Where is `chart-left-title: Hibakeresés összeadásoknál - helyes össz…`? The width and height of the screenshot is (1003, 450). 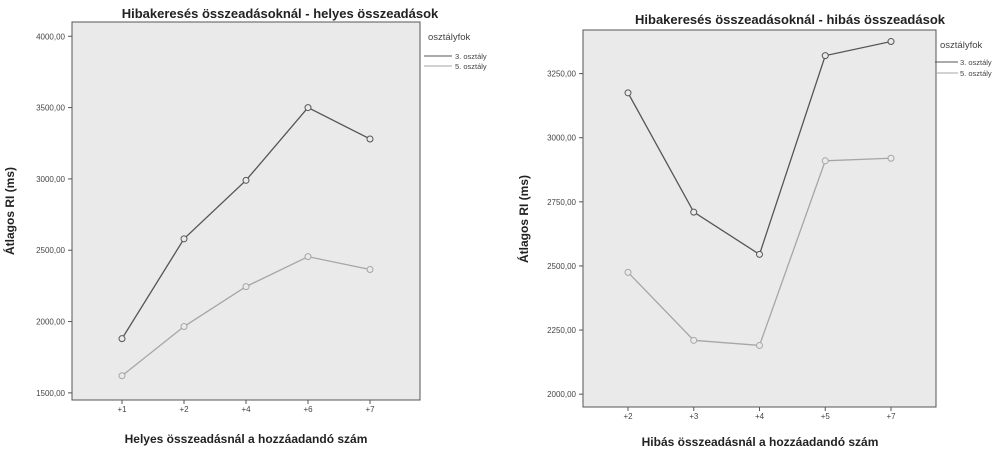 chart-left-title: Hibakeresés összeadásoknál - helyes össz… is located at coordinates (280, 13).